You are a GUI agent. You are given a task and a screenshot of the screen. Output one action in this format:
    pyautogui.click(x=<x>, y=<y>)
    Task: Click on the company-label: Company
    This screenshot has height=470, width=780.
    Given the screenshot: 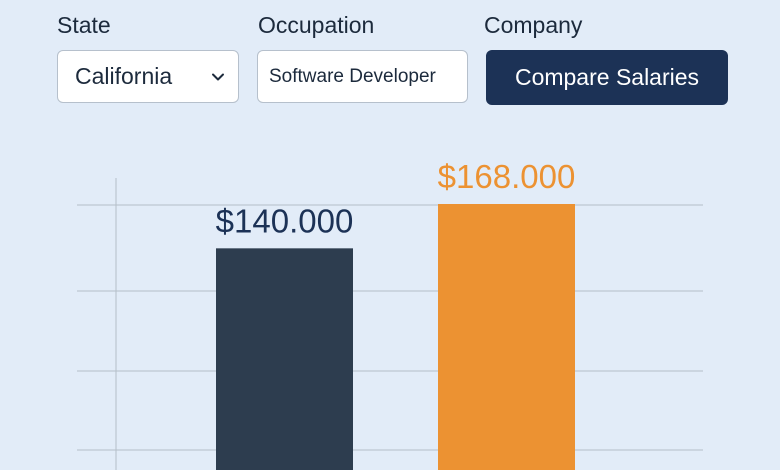 What is the action you would take?
    pyautogui.click(x=533, y=25)
    